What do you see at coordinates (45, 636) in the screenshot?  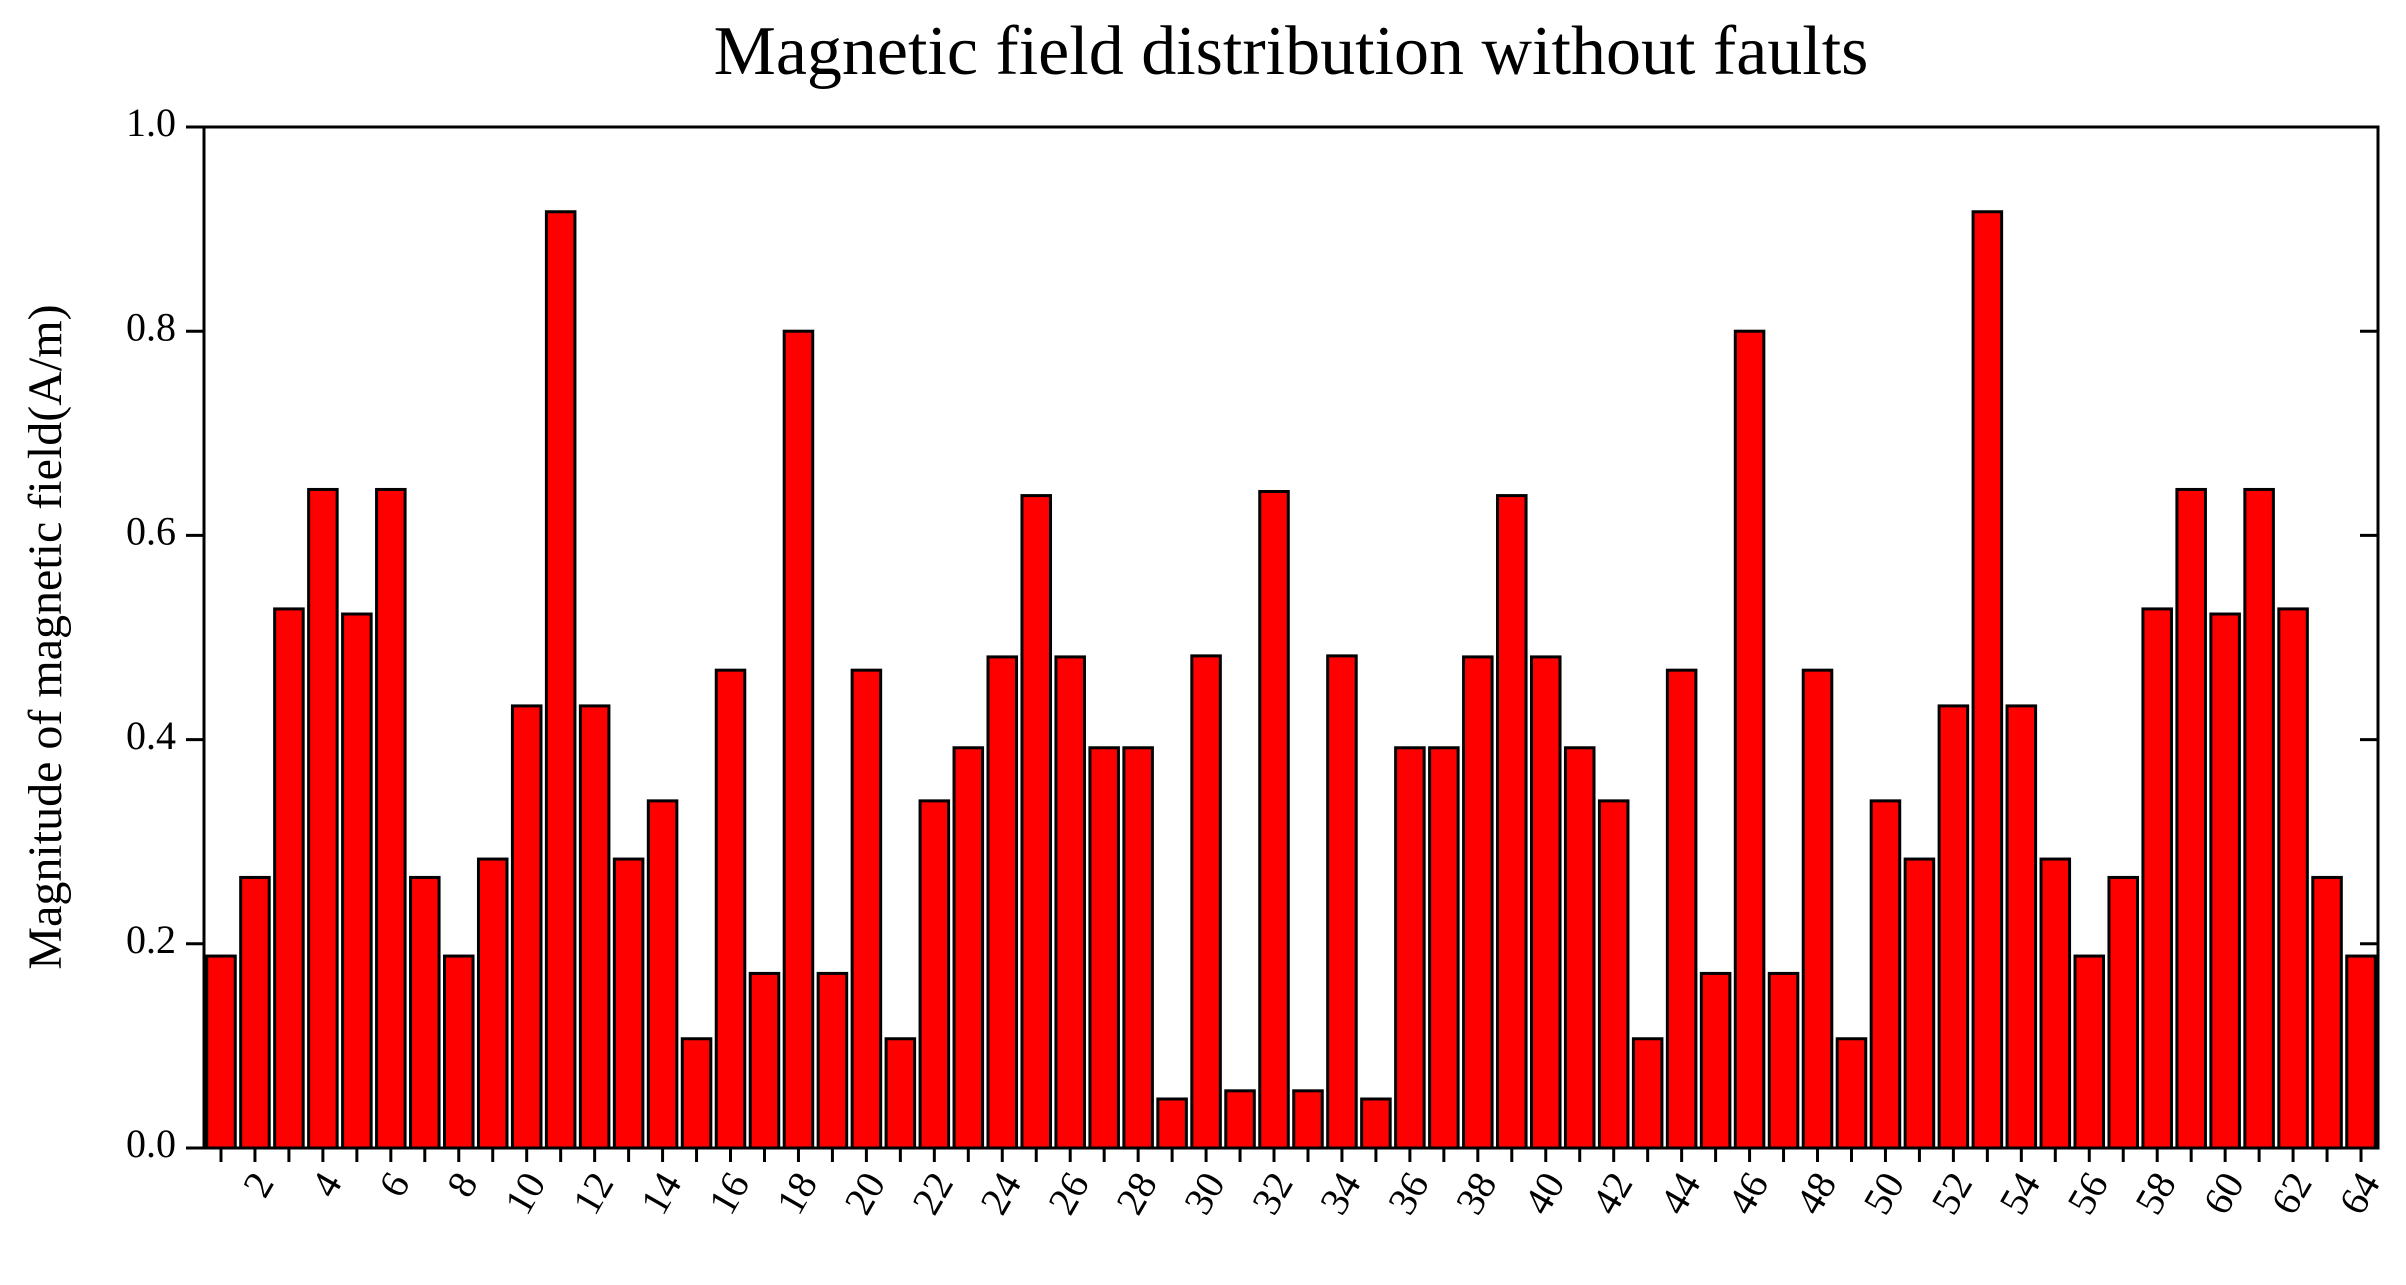 I see `y-axis-label: Magnitude of magnetic field(A/m)` at bounding box center [45, 636].